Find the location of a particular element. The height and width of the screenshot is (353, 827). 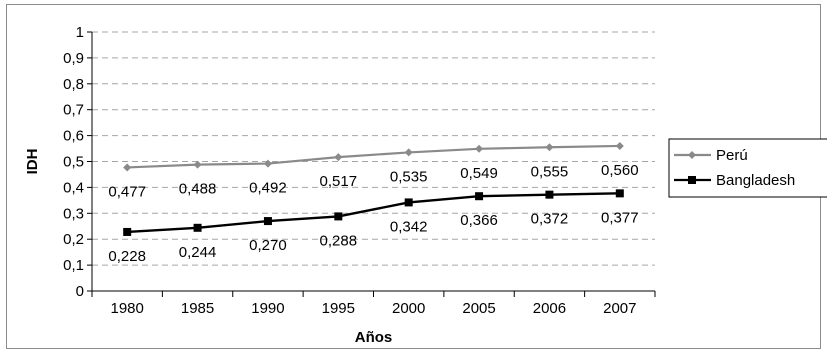

y-tick-label: 0,9 is located at coordinates (73, 58).